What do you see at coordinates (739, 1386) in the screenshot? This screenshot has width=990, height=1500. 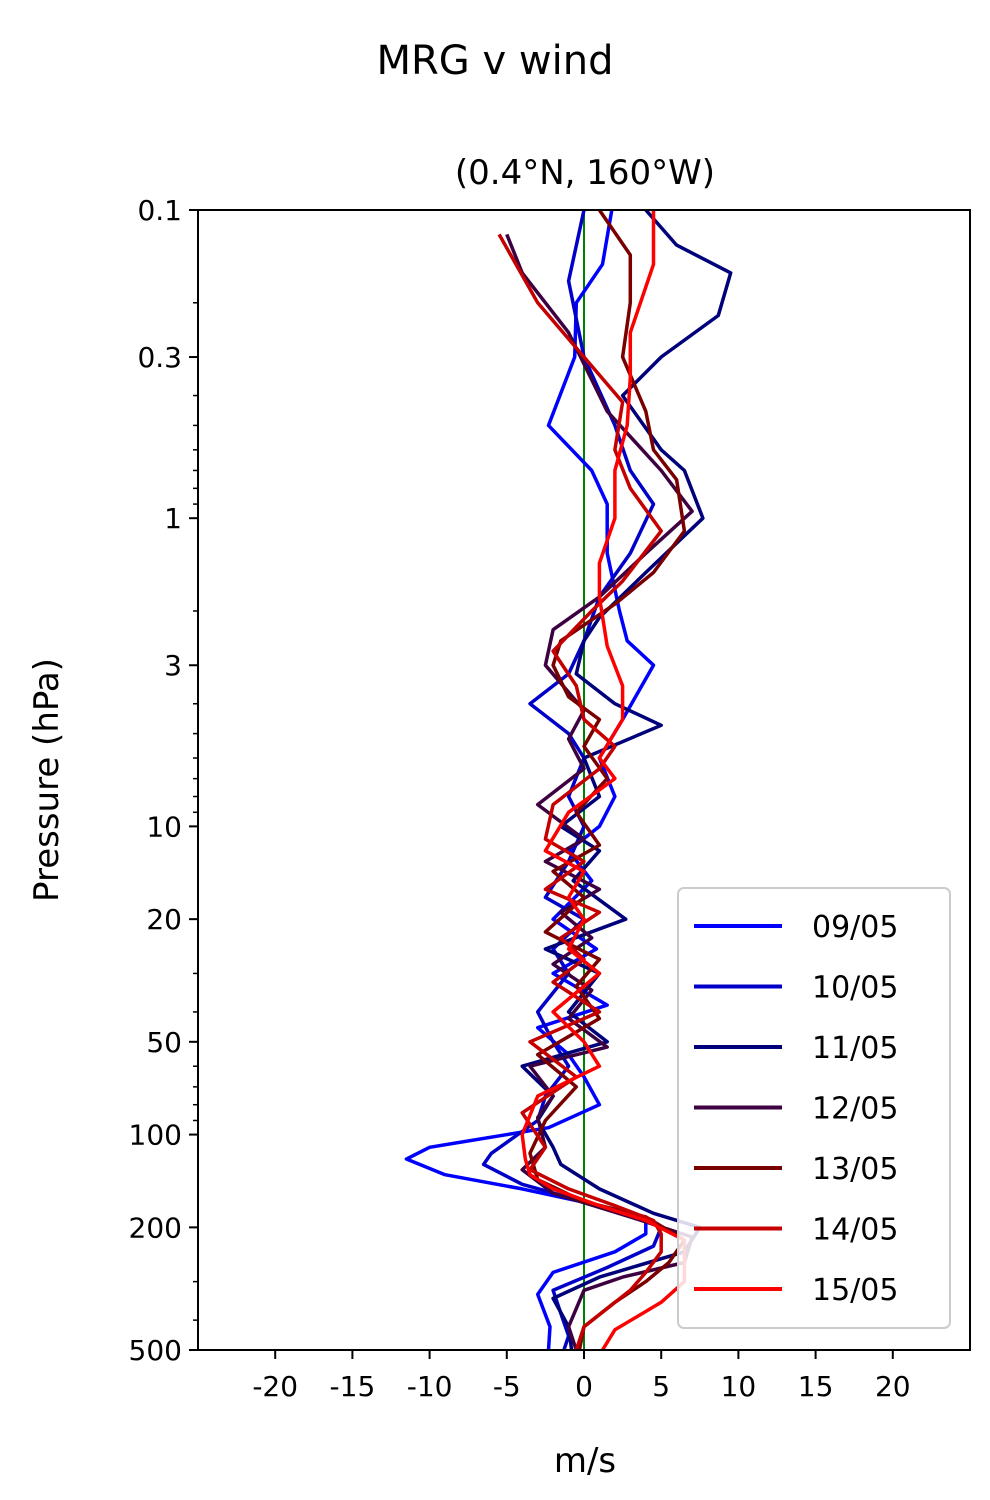 I see `x-tick-label: 10` at bounding box center [739, 1386].